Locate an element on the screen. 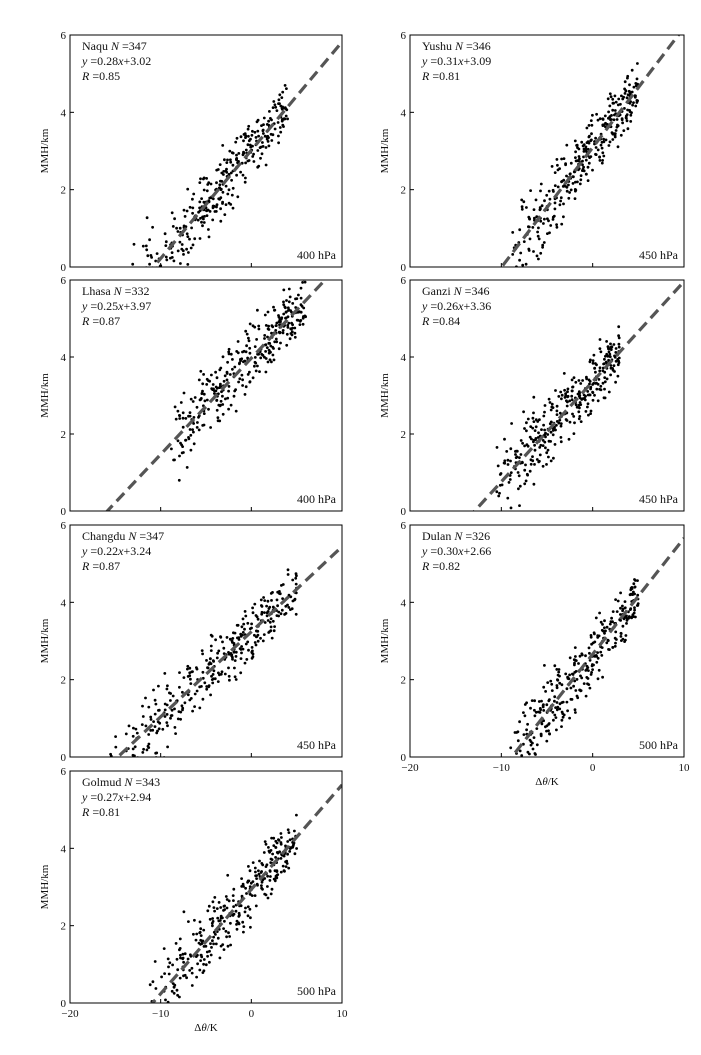 The height and width of the screenshot is (1055, 701). y-tick-label: 4 is located at coordinates (404, 113).